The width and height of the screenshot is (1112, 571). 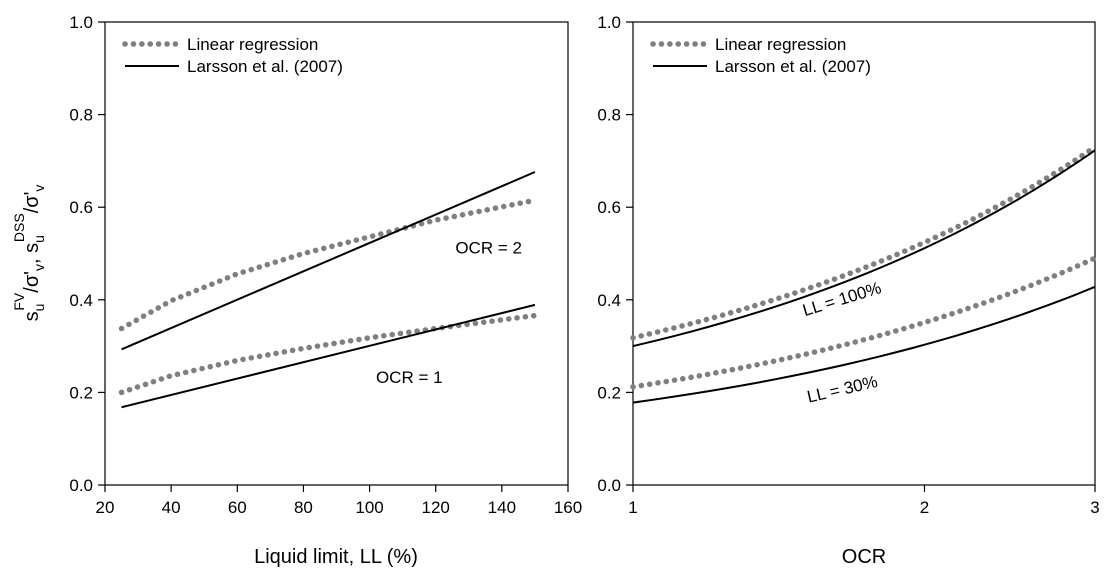 What do you see at coordinates (502, 507) in the screenshot?
I see `x-tick-label: 140` at bounding box center [502, 507].